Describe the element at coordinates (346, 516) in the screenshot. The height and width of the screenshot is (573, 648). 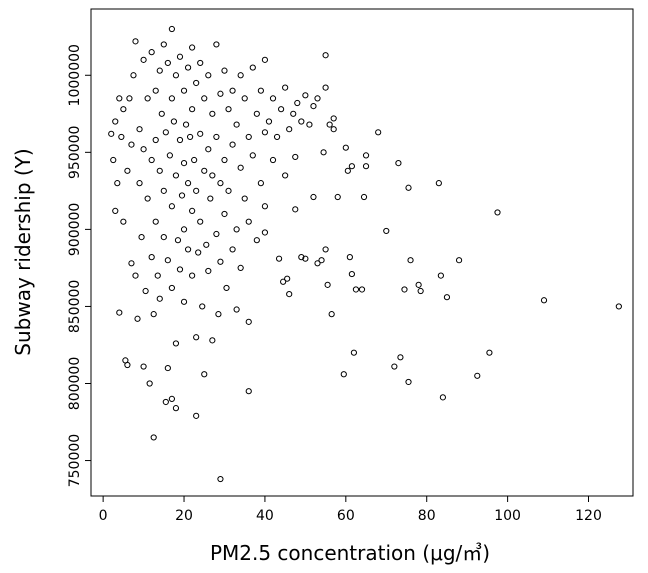
I see `x-tick-label: 60` at that location.